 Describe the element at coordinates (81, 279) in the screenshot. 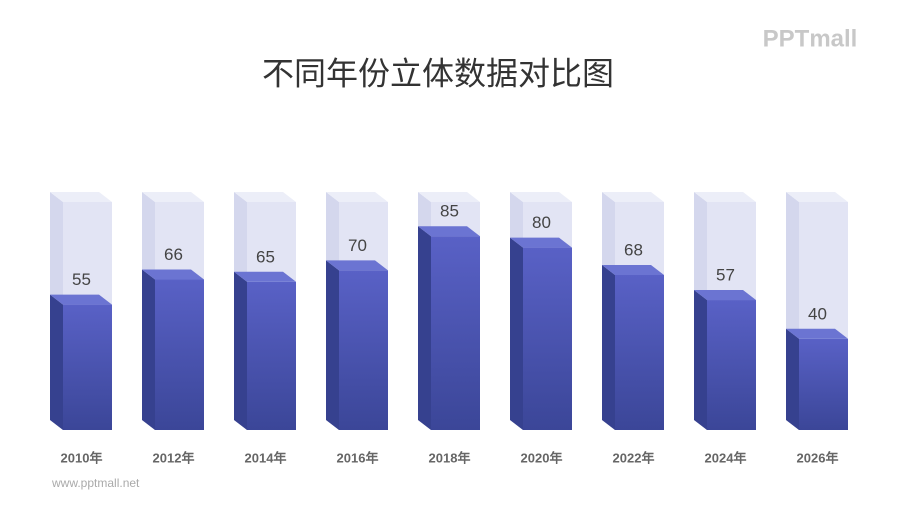

I see `value-label: 55` at that location.